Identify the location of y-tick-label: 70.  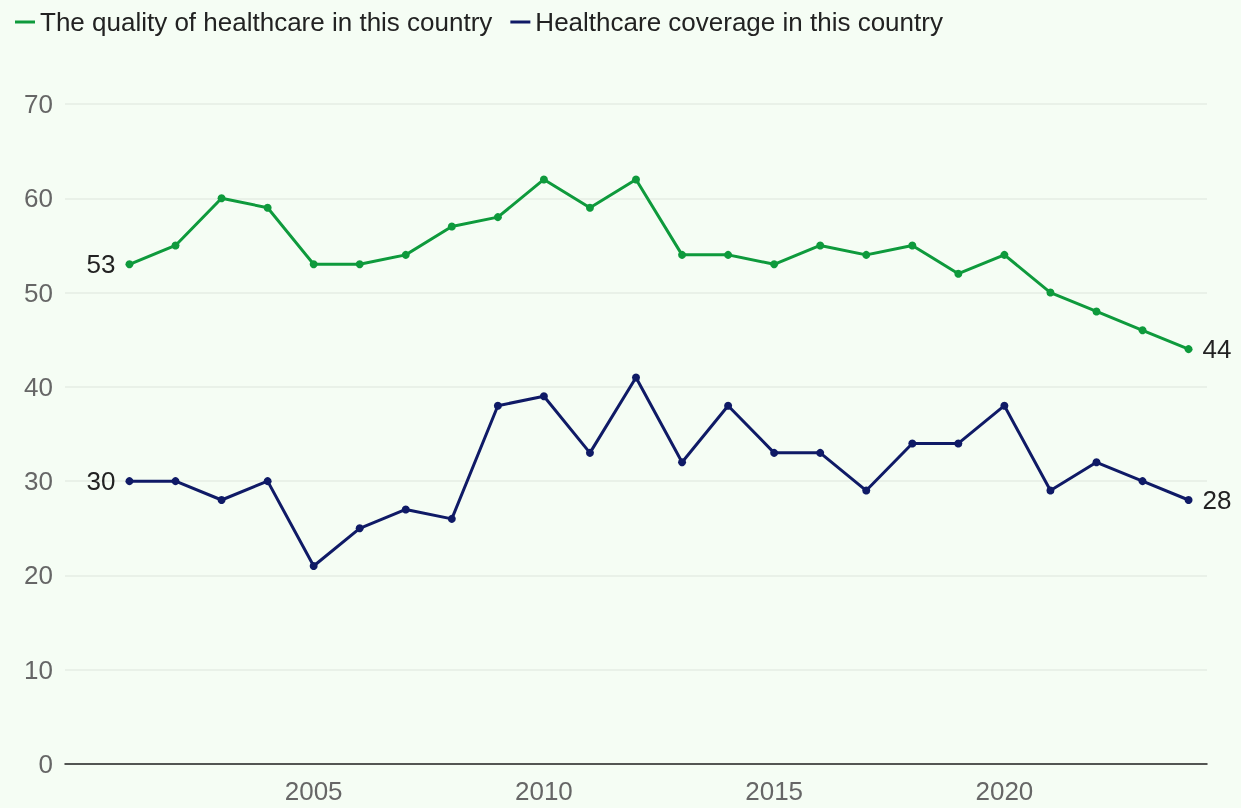
(38, 104).